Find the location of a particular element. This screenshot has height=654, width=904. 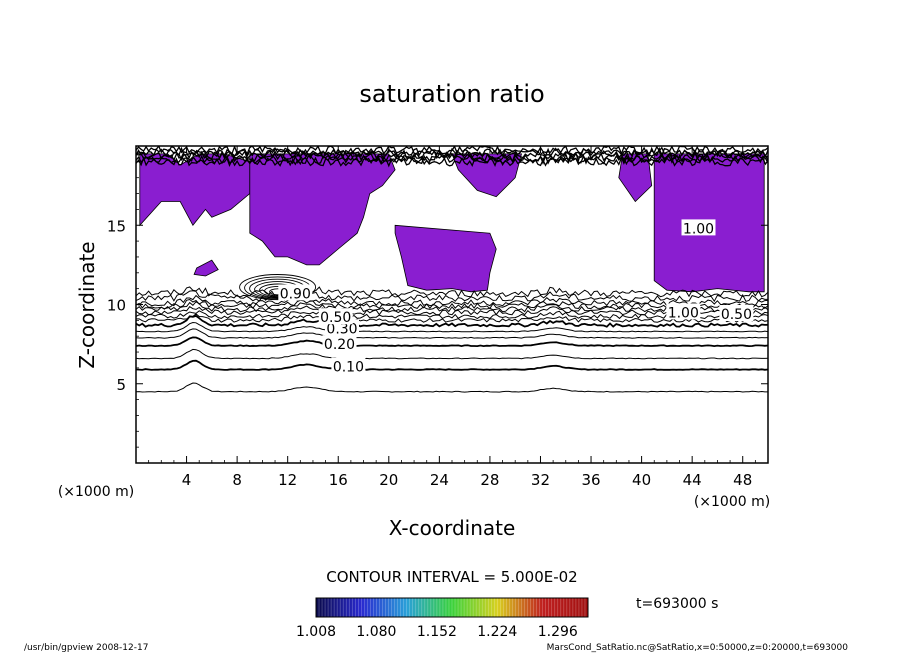

colorbar-ticks: 1.008 1.080 1.152 1.224 1.296 is located at coordinates (437, 632).